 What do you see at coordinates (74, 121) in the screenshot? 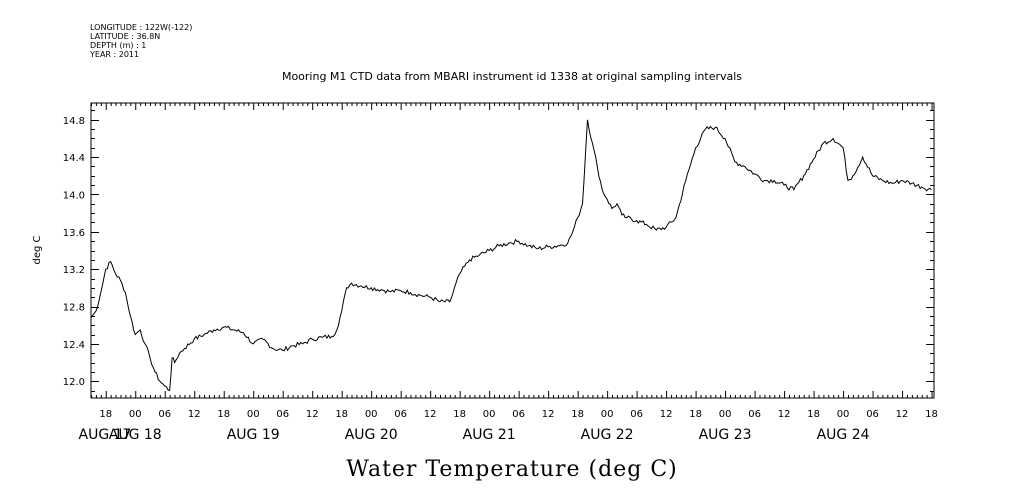
I see `y-tick-label: 14.8` at bounding box center [74, 121].